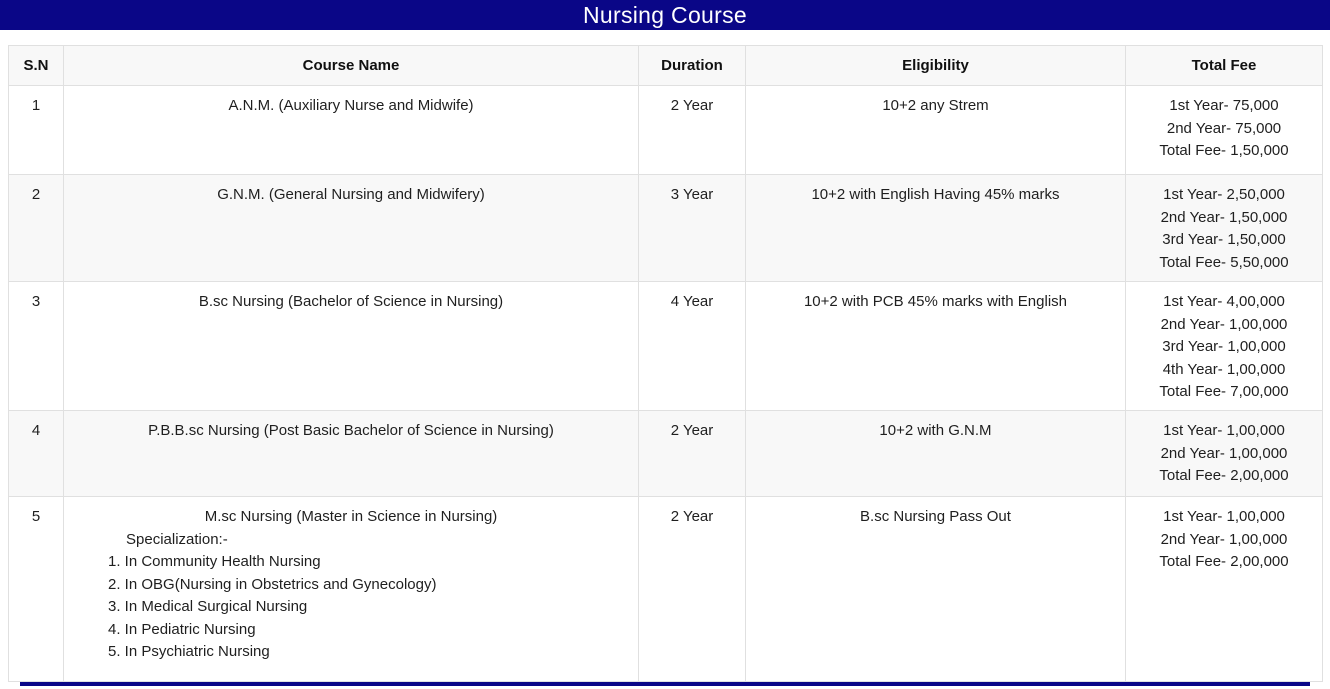  I want to click on eligibility-value: 10+2 with English Having 45% marks, so click(935, 194).